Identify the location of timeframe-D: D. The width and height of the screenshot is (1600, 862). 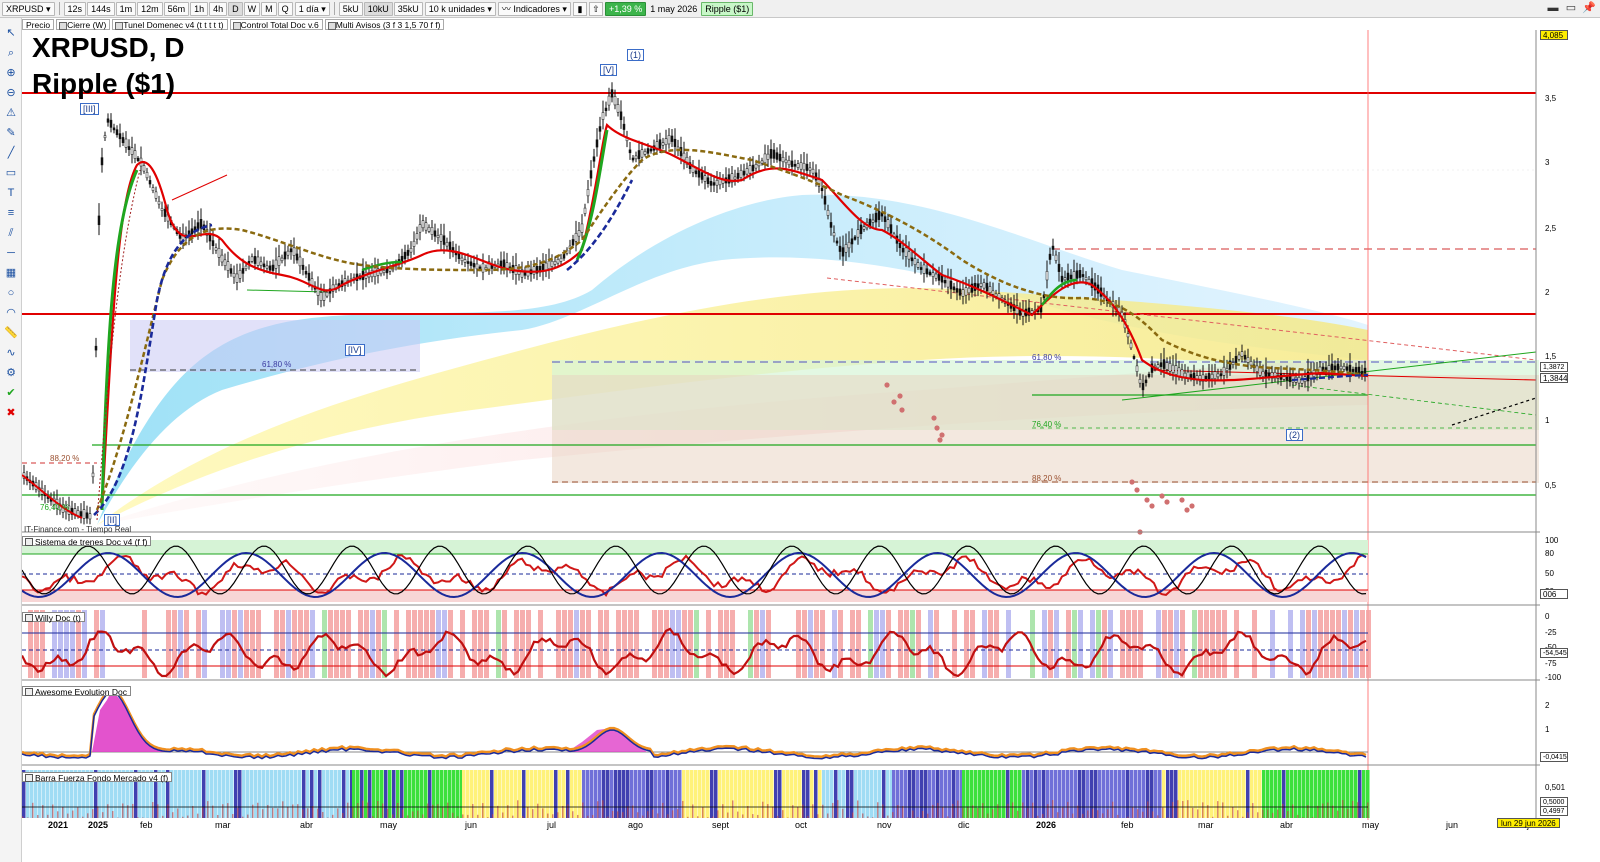
(235, 8).